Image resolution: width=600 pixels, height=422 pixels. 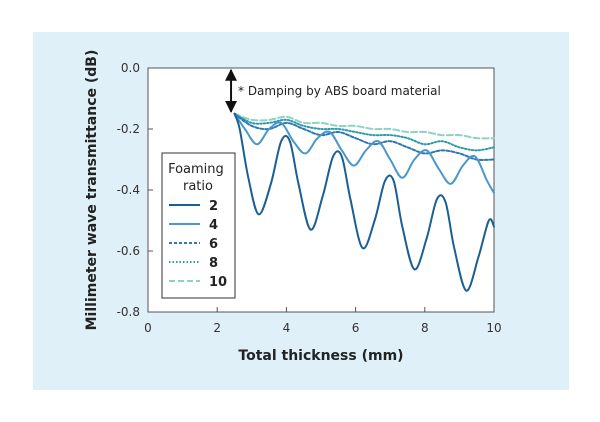 I want to click on legend-label-8: 8, so click(x=213, y=263).